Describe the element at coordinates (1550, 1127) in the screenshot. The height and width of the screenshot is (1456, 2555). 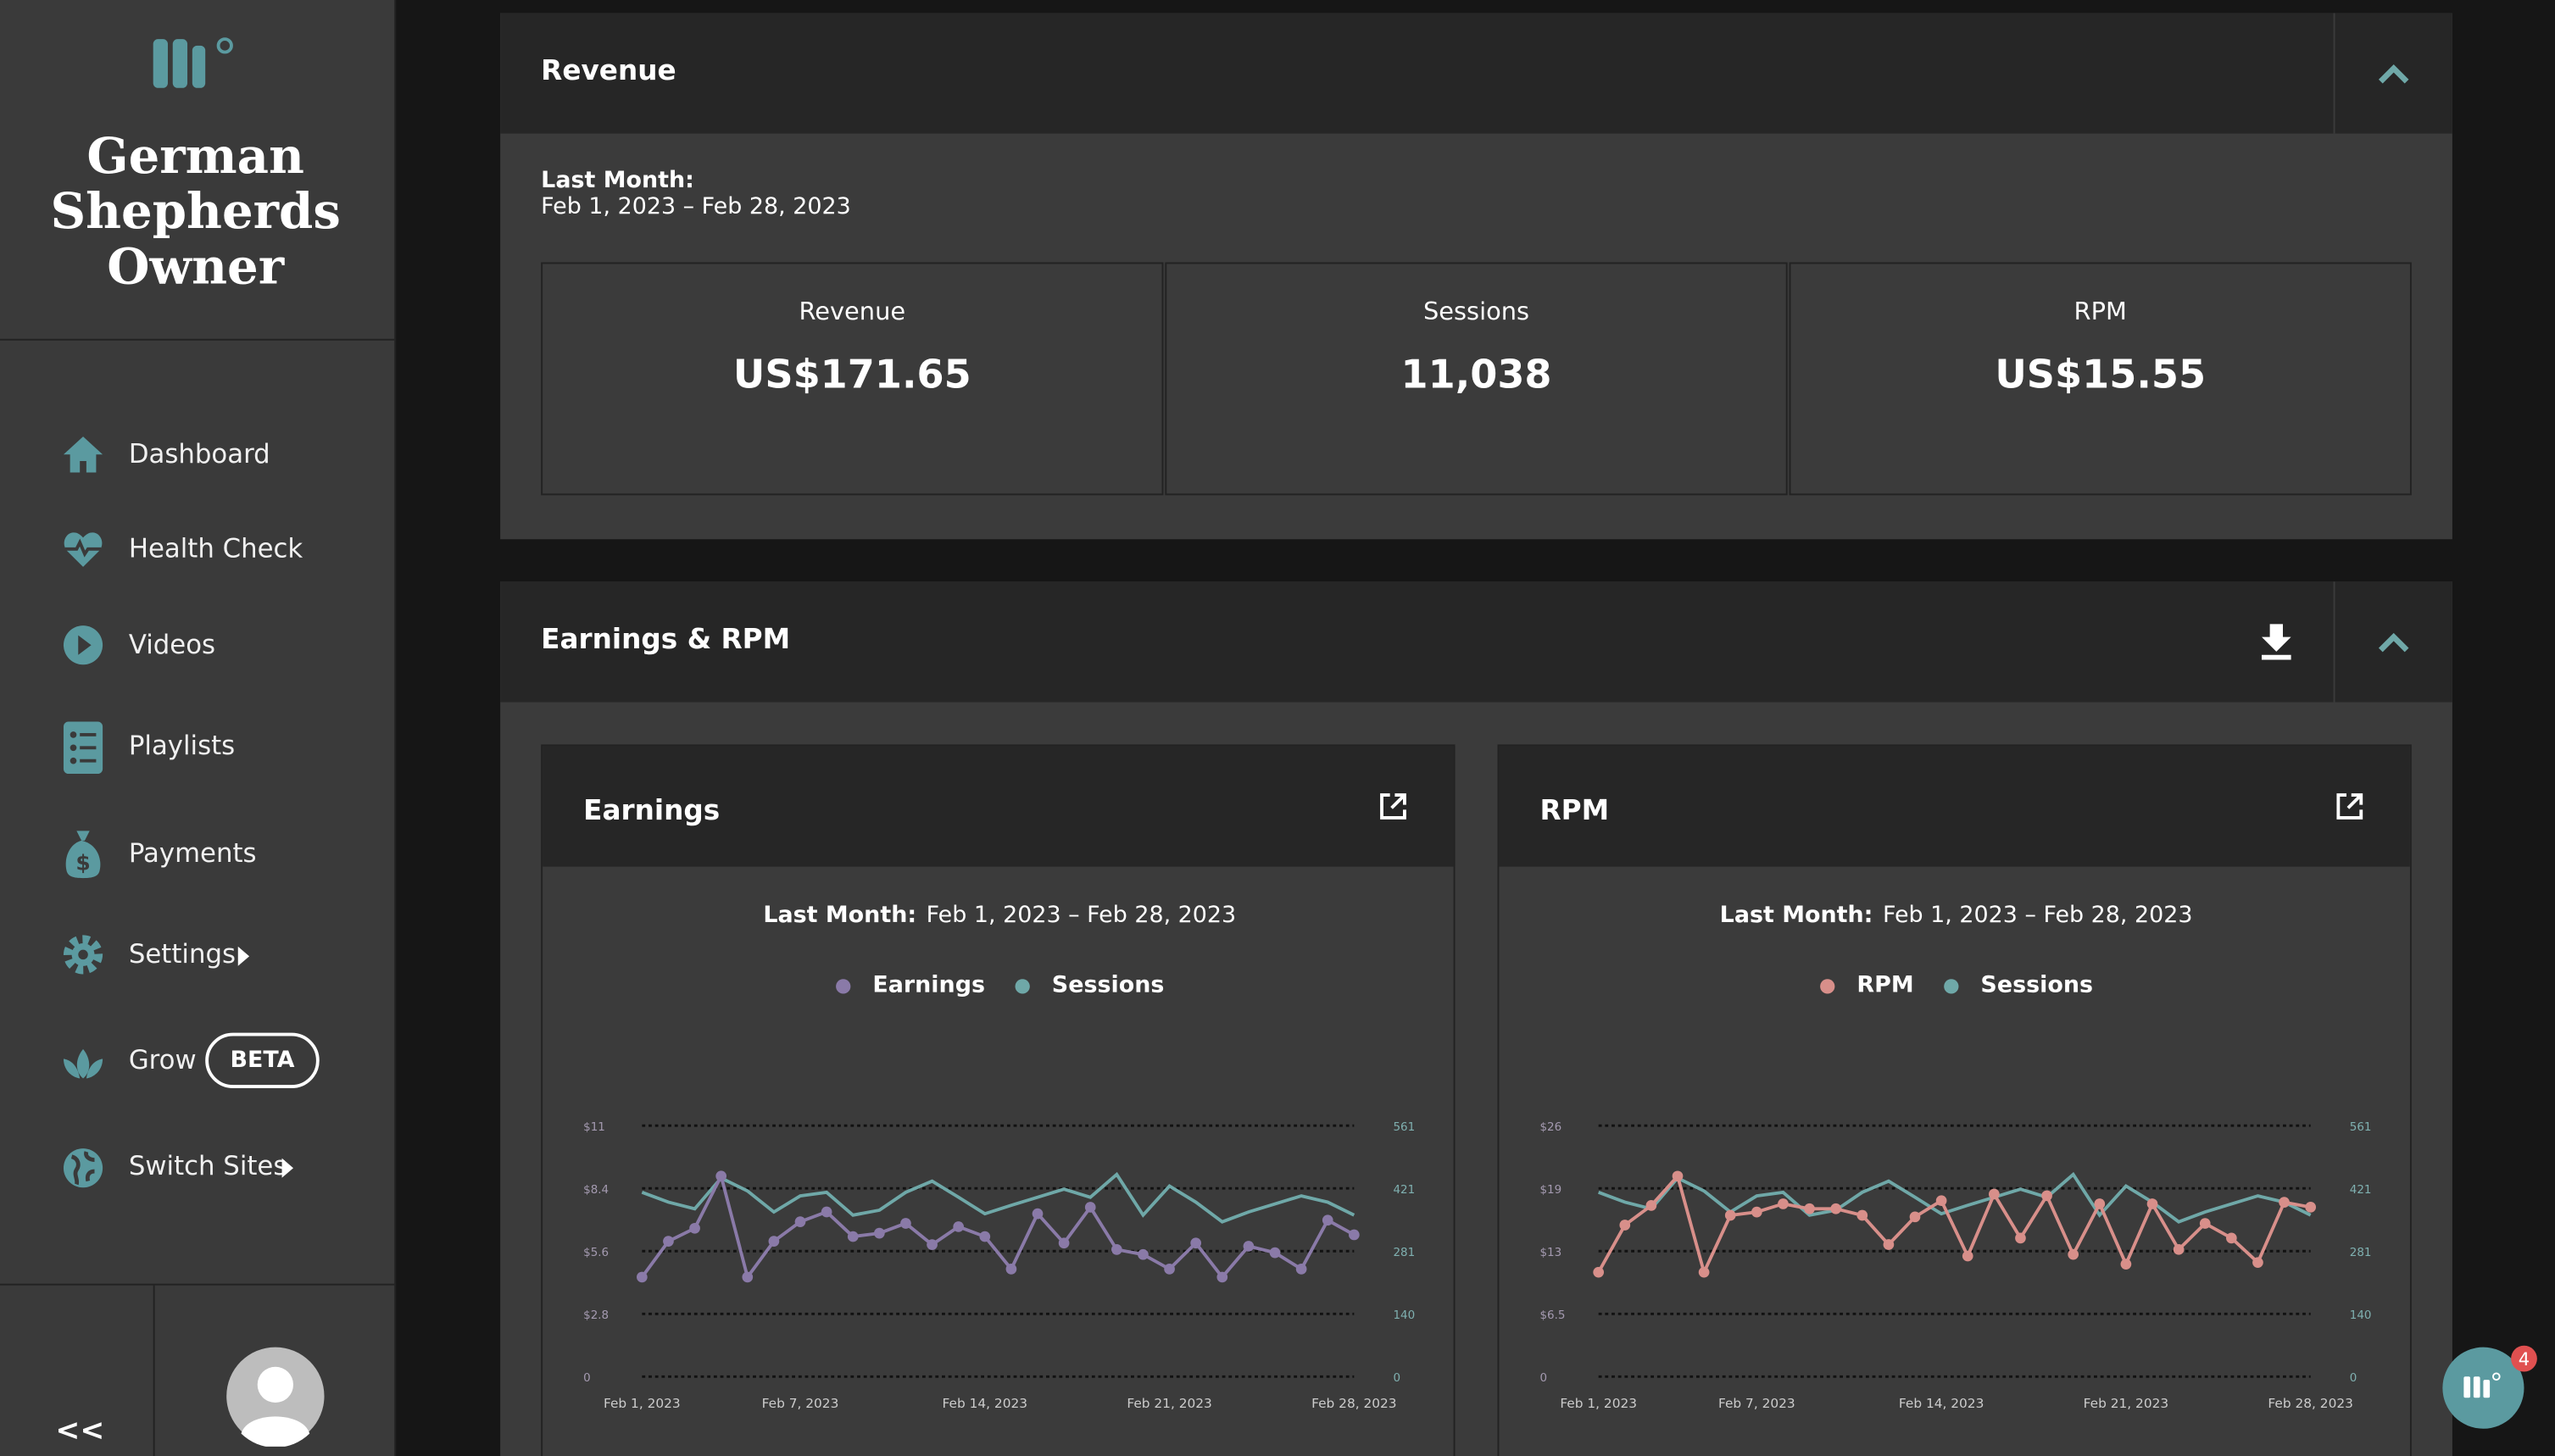
I see `y-tick-label: $26` at that location.